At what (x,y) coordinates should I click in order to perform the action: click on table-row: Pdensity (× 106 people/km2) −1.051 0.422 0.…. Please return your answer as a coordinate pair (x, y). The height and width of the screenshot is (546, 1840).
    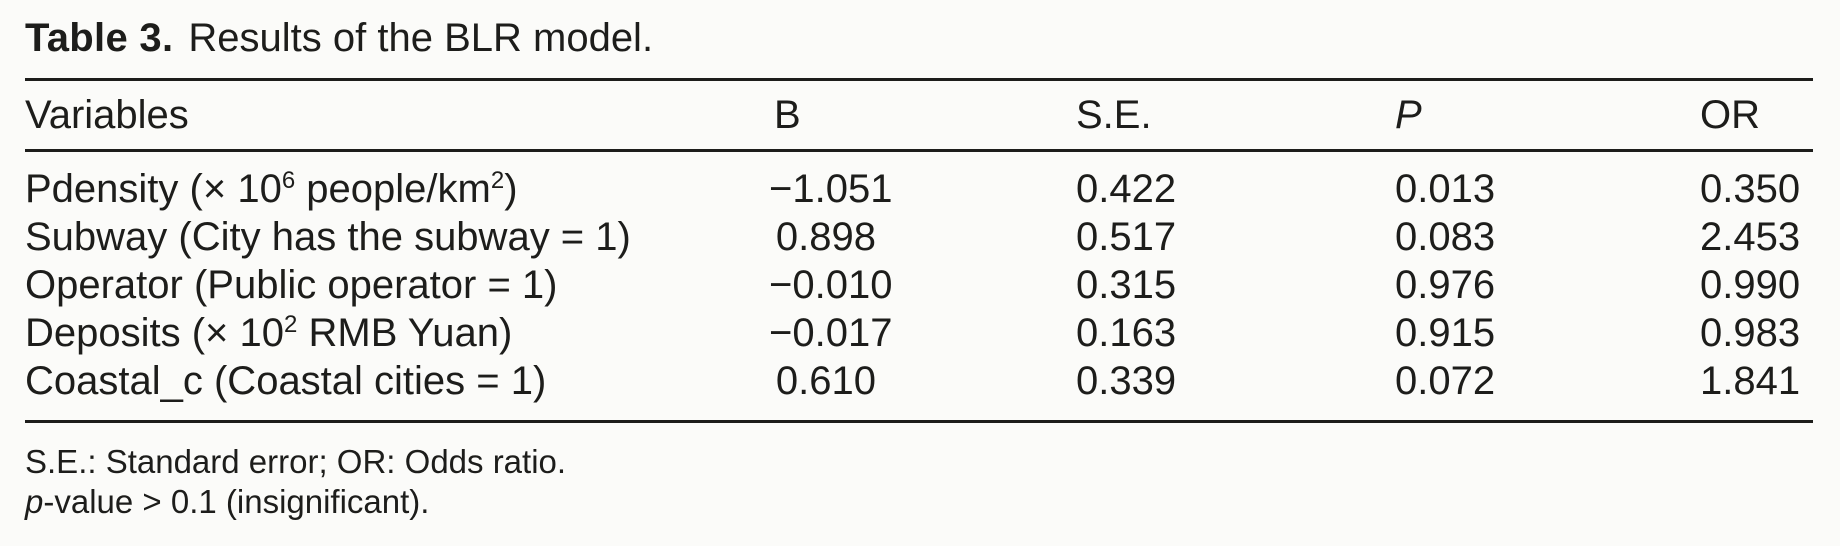
    Looking at the image, I should click on (919, 182).